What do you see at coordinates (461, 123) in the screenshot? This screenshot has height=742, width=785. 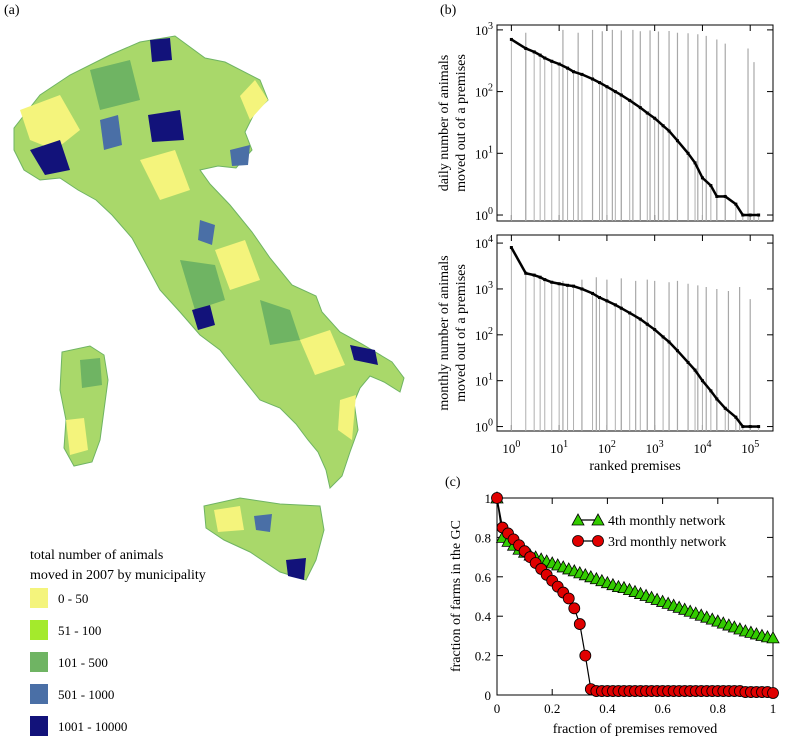 I see `daily-ylabel-line2: moved out of a premises` at bounding box center [461, 123].